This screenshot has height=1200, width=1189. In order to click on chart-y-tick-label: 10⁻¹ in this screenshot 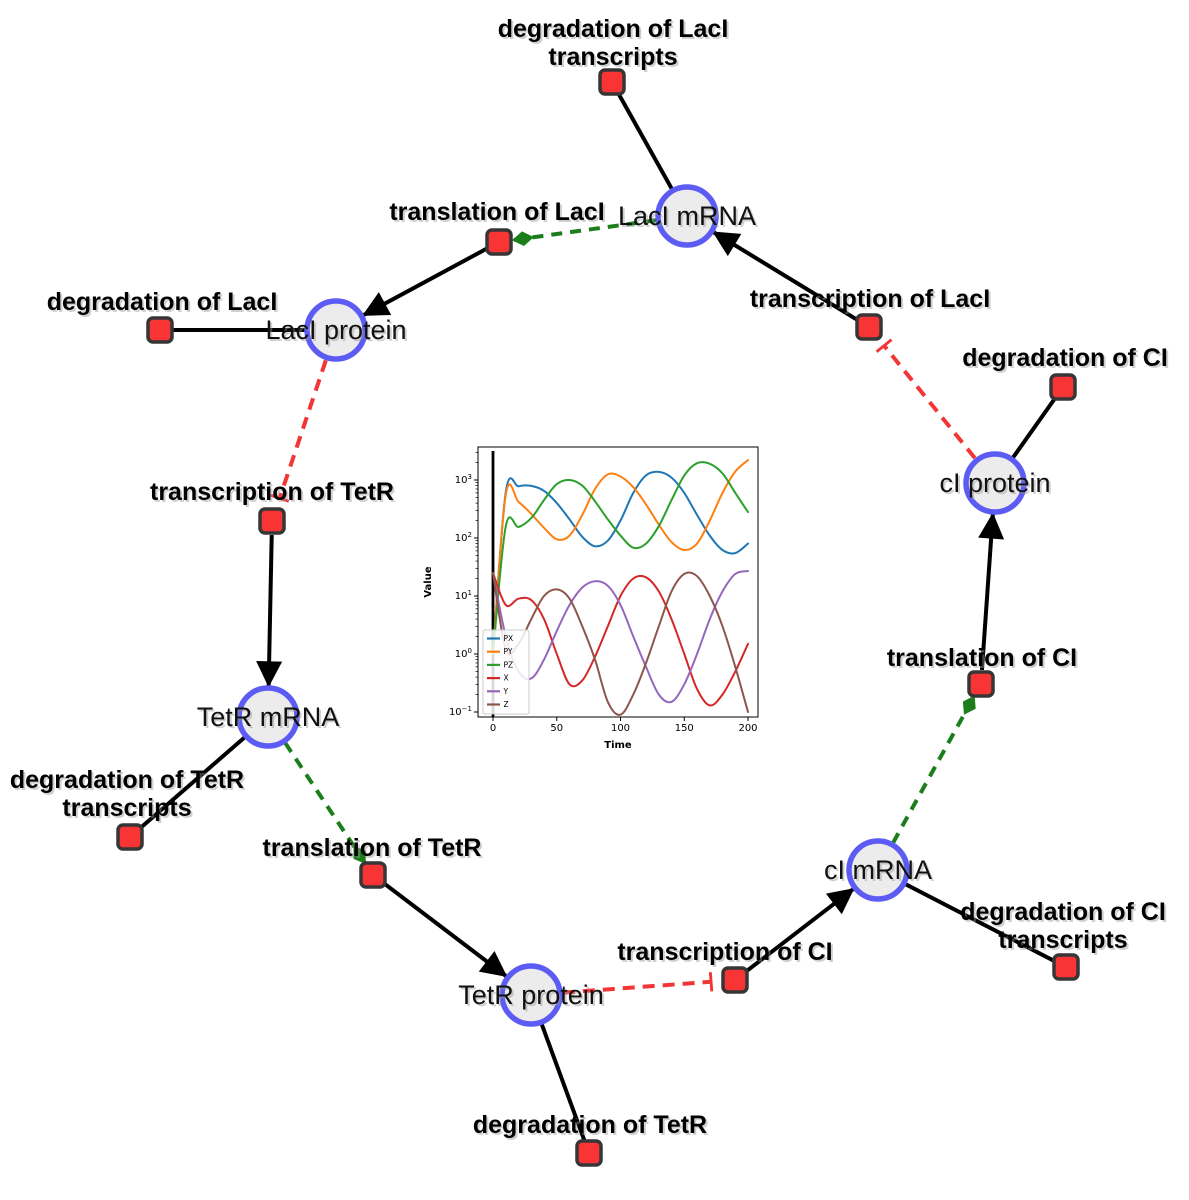, I will do `click(460, 711)`.